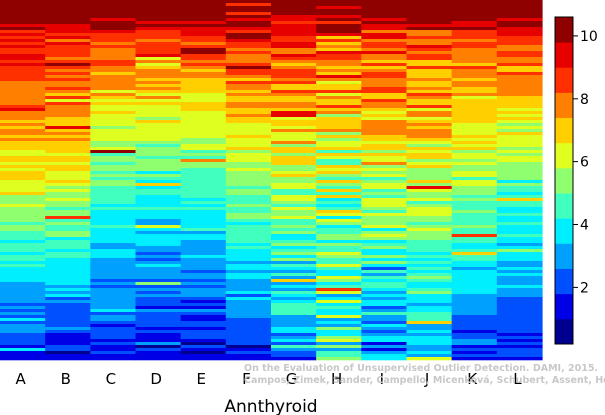 The width and height of the screenshot is (605, 415). I want to click on colorbar-segment, so click(564, 331).